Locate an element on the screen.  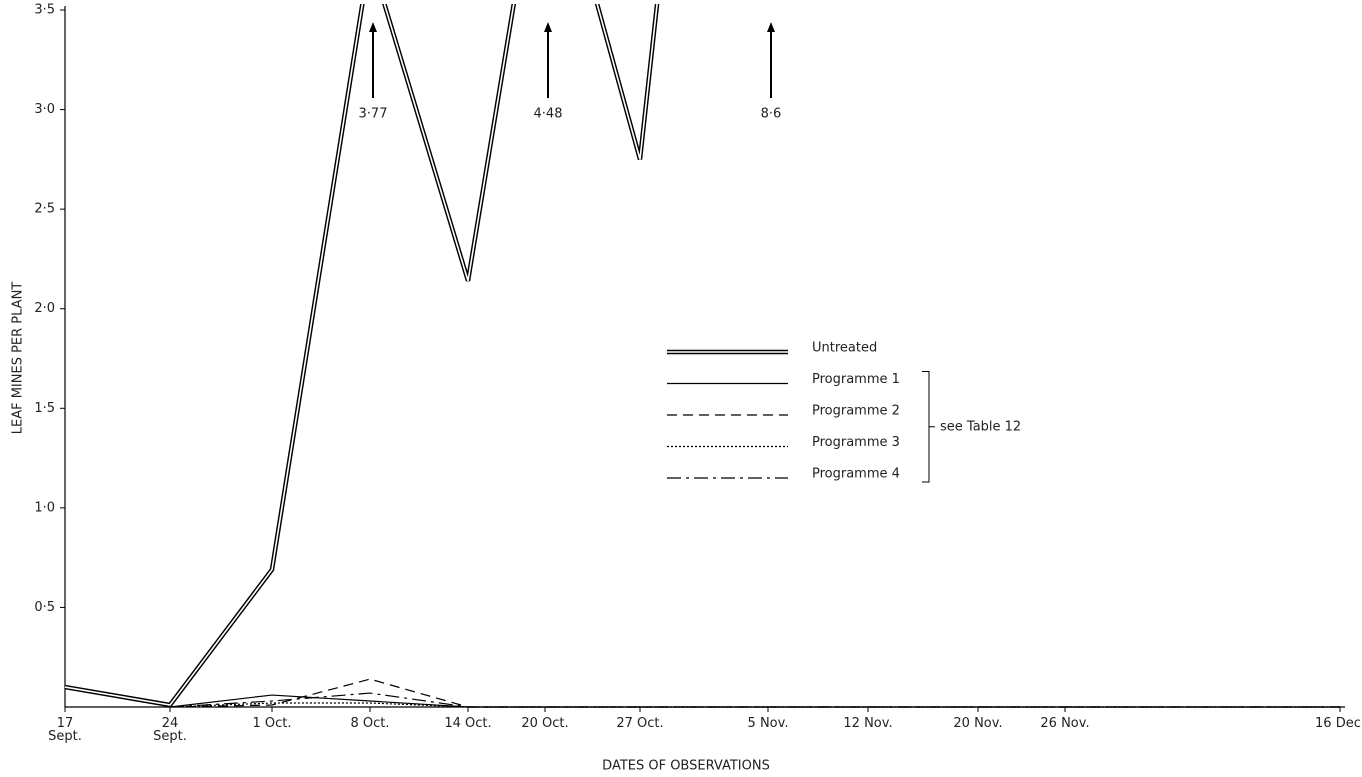
x-tick-label: 16 Dec. is located at coordinates (1338, 723).